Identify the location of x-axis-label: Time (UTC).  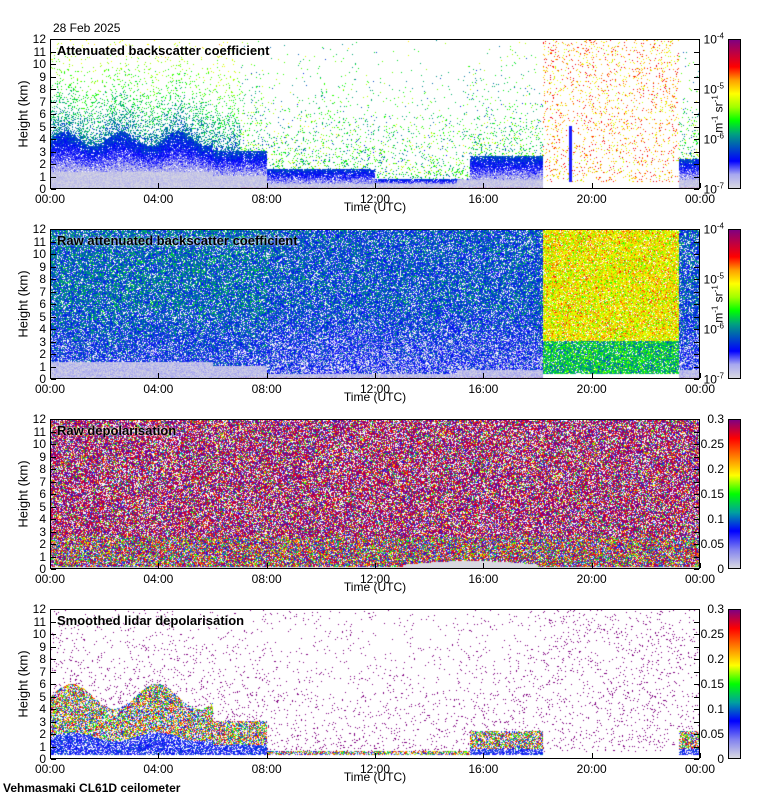
(375, 777).